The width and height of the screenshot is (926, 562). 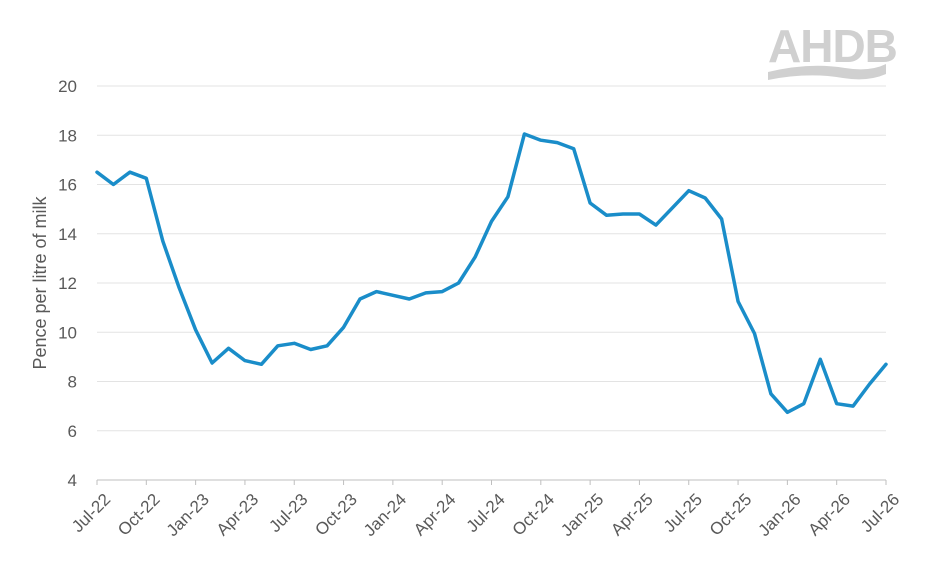 I want to click on y-tick-label: 16, so click(x=67, y=185).